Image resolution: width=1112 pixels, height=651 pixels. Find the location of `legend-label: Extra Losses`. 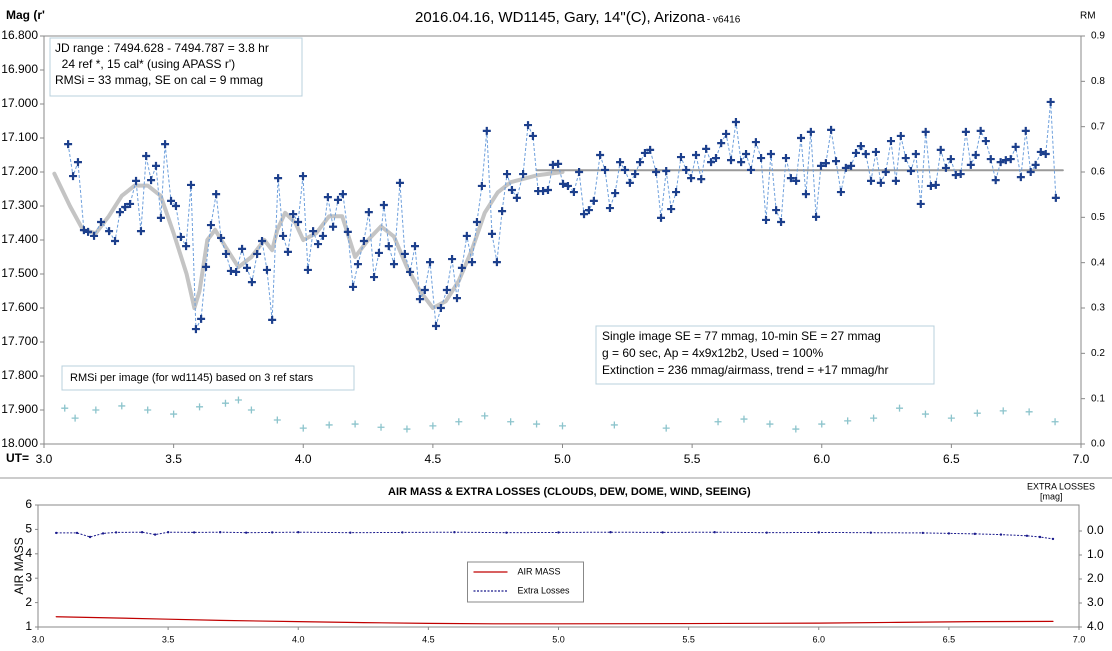

legend-label: Extra Losses is located at coordinates (544, 590).